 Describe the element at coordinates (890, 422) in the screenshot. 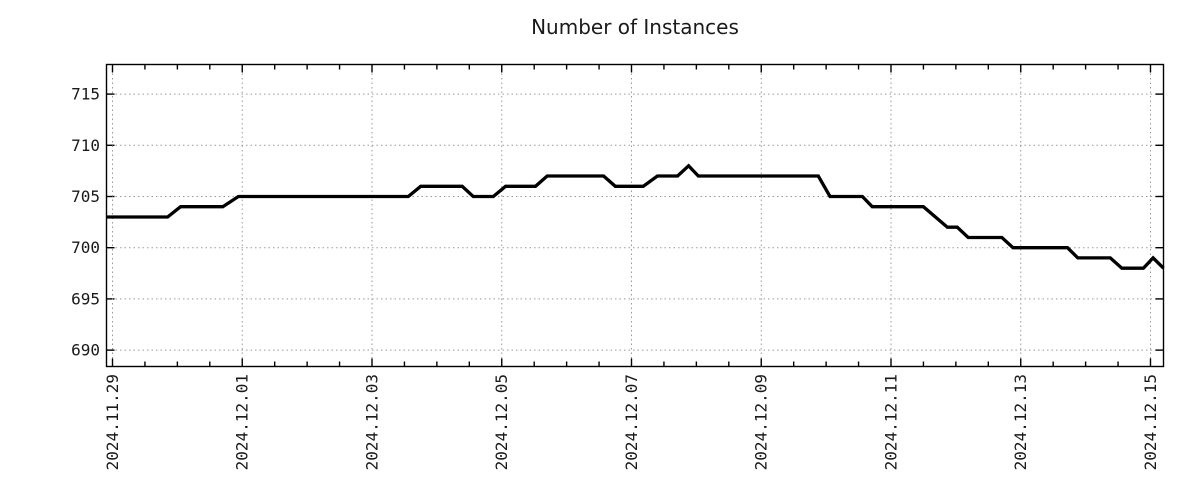

I see `x-tick-label: 2024.12.11` at that location.